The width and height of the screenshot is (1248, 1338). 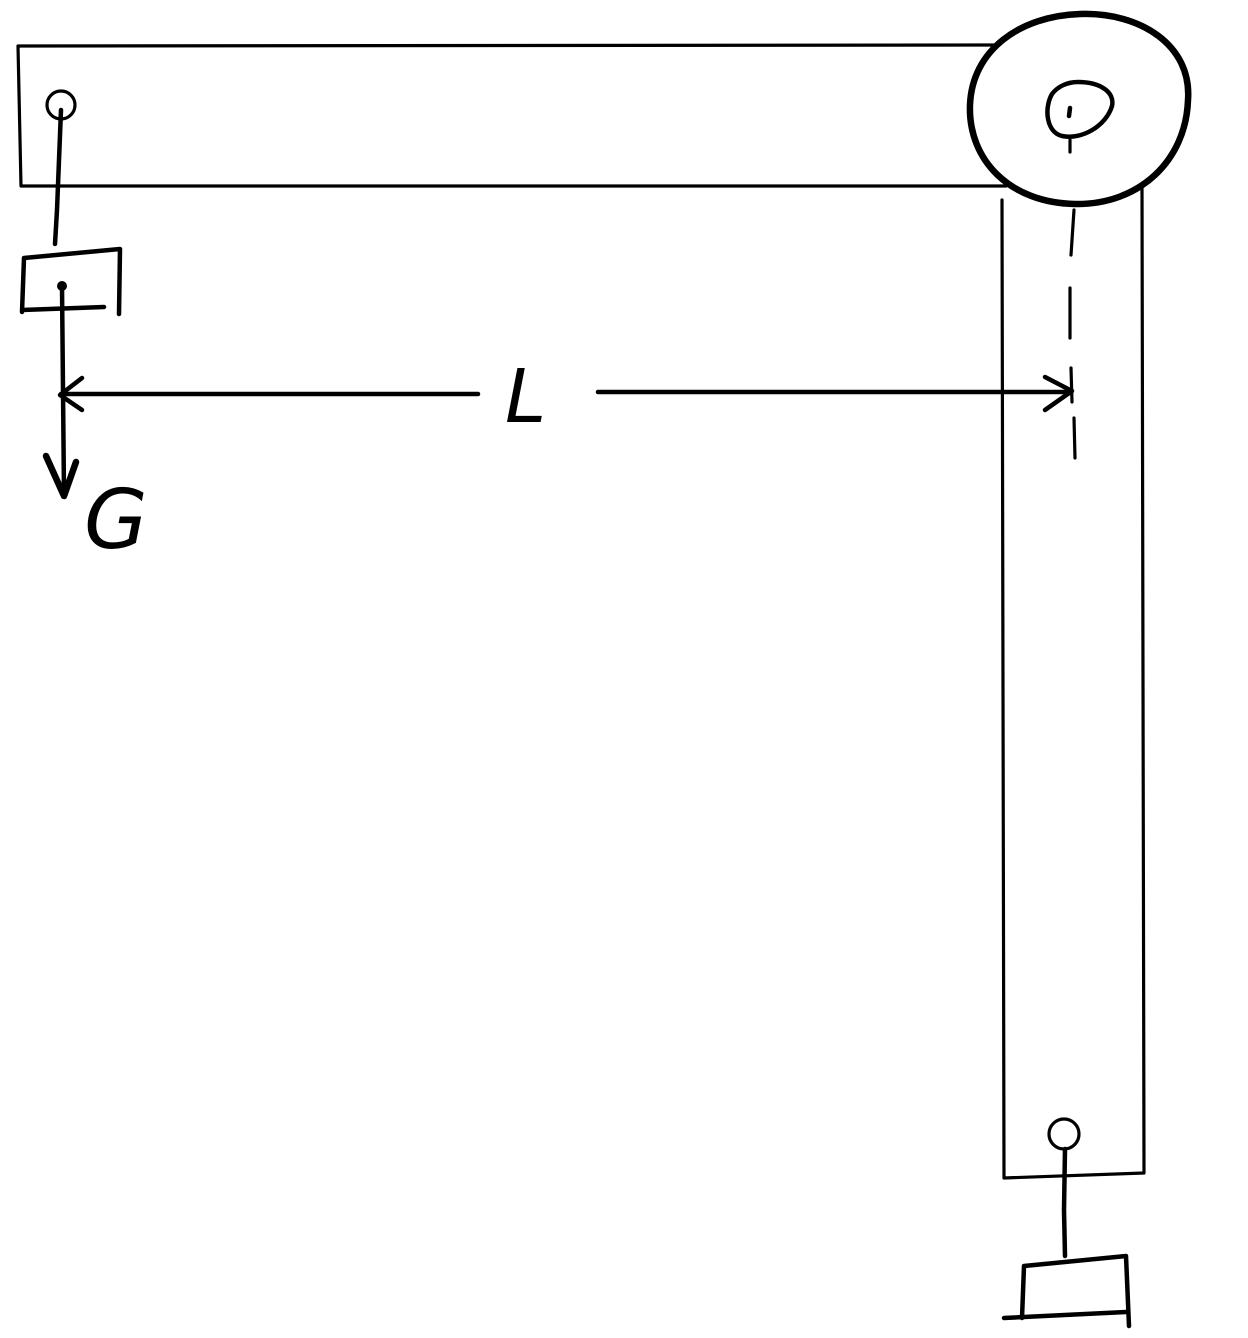 I want to click on pulley-axle-dot, so click(x=1069, y=112).